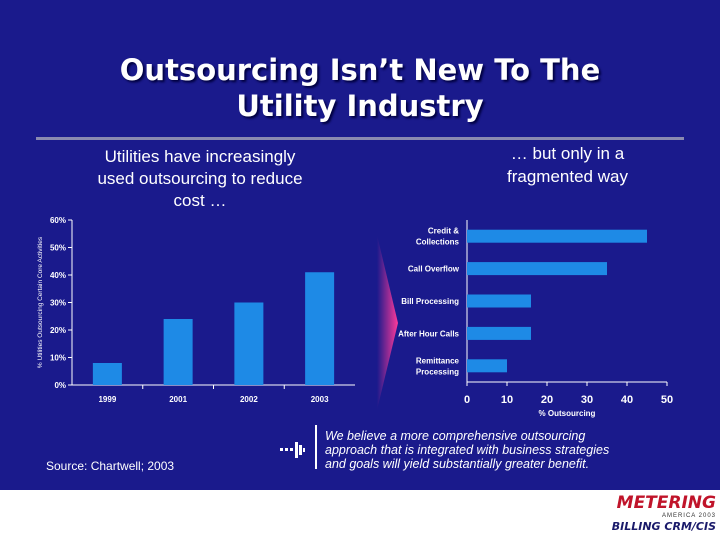  Describe the element at coordinates (292, 450) in the screenshot. I see `dotted-arrow-icon` at that location.